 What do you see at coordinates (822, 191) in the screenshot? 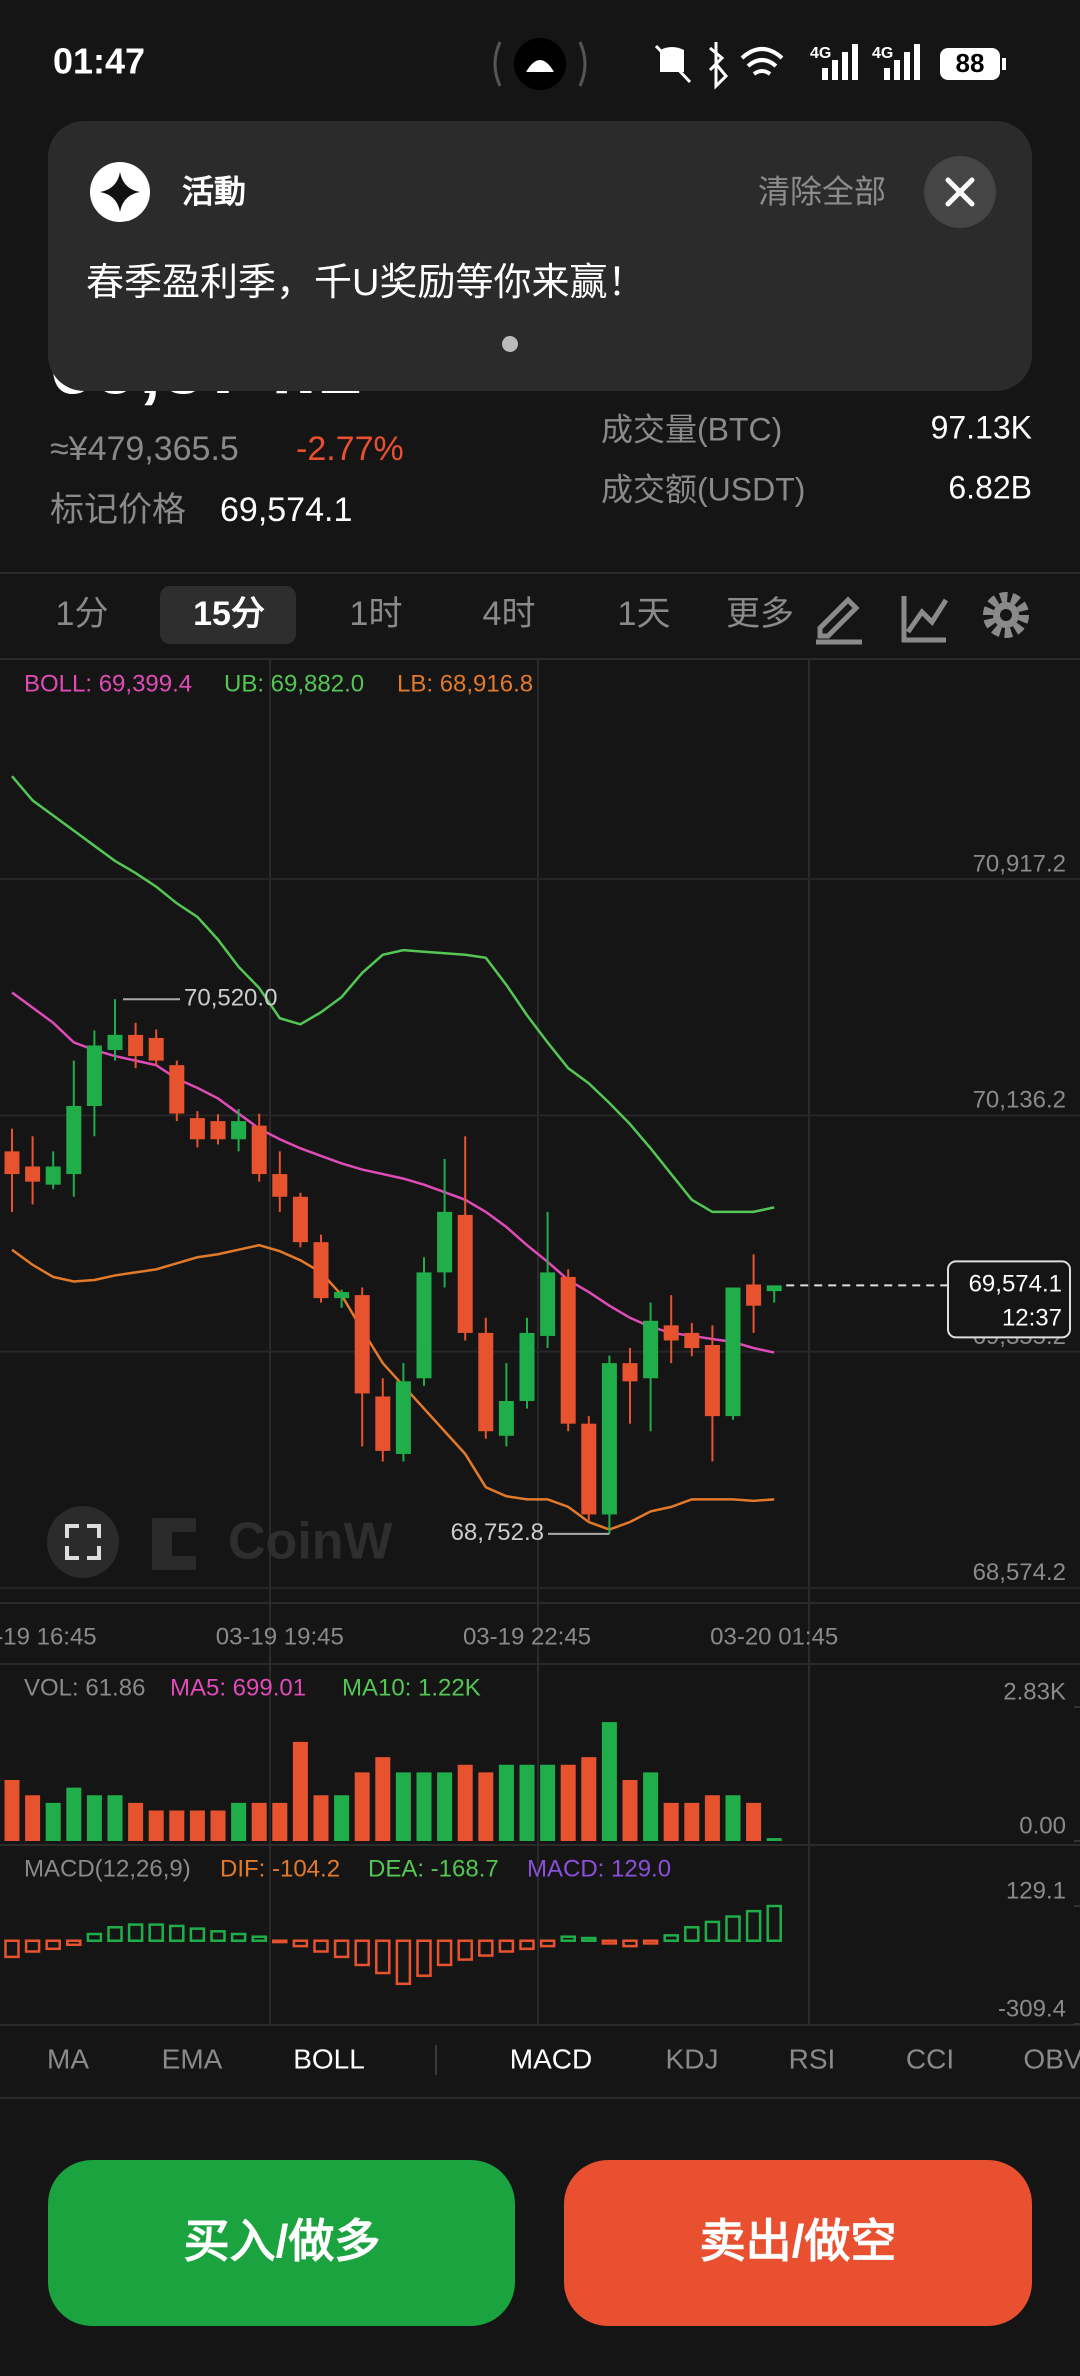
I see `clear-all: 清除全部` at bounding box center [822, 191].